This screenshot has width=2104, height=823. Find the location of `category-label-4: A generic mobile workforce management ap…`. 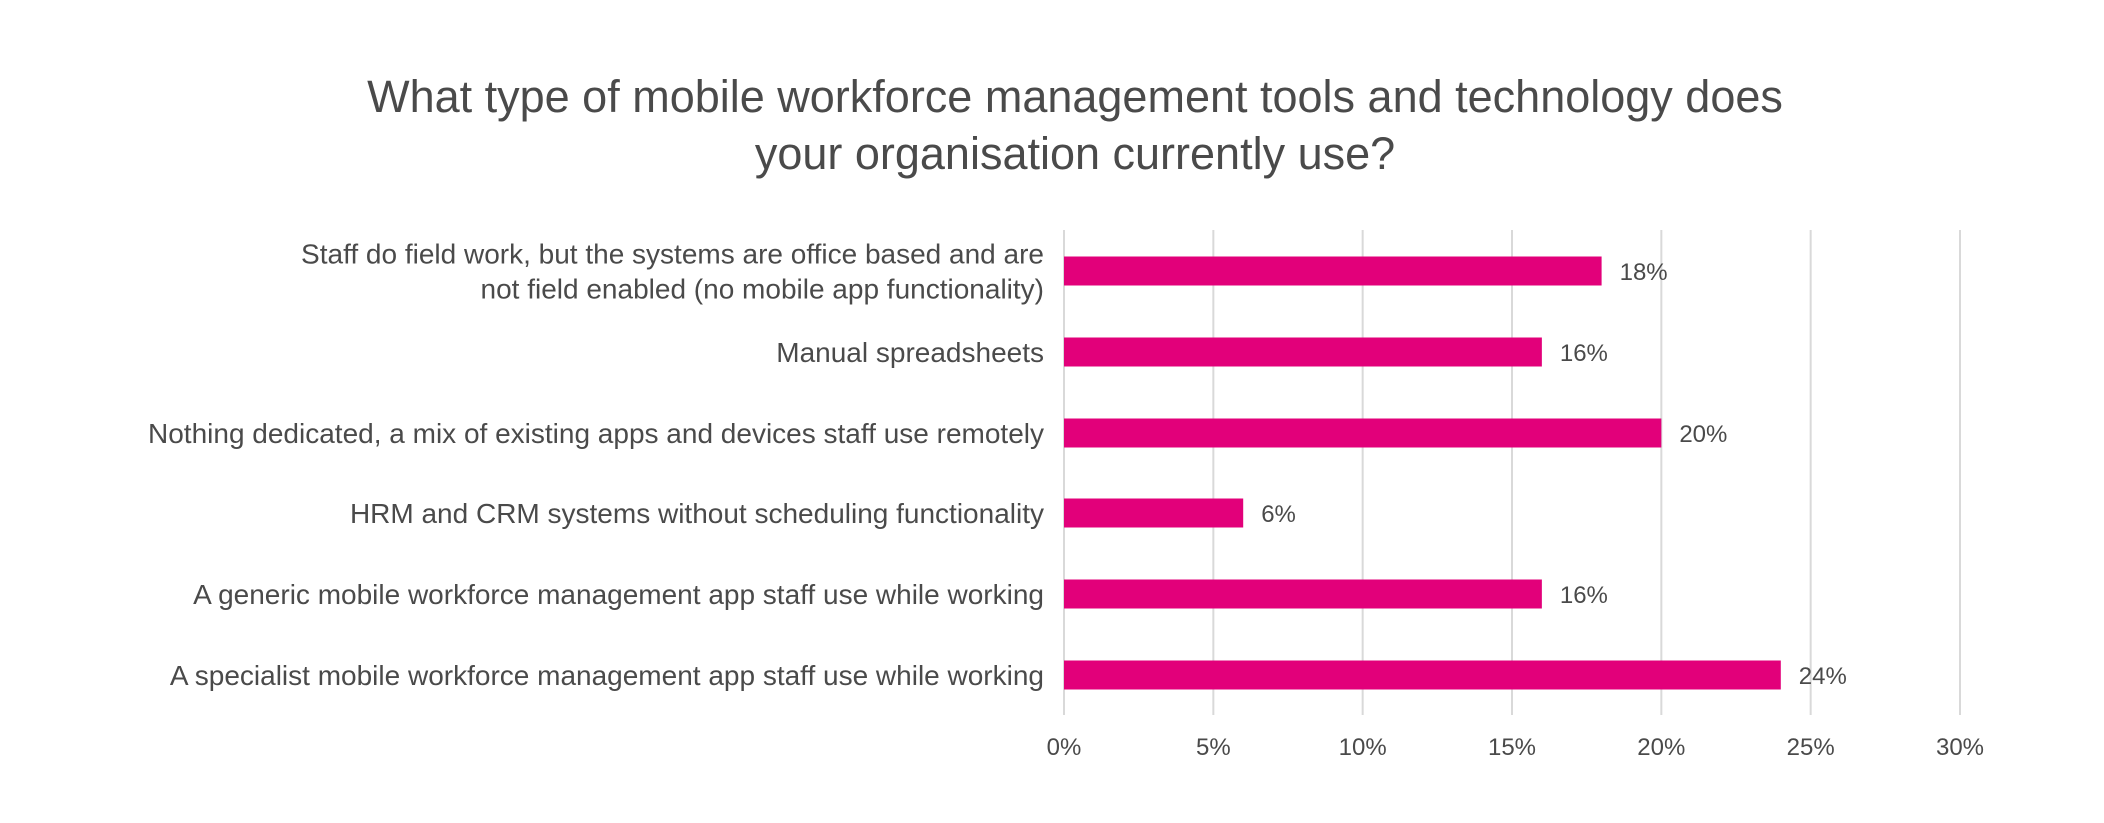

category-label-4: A generic mobile workforce management ap… is located at coordinates (618, 594).